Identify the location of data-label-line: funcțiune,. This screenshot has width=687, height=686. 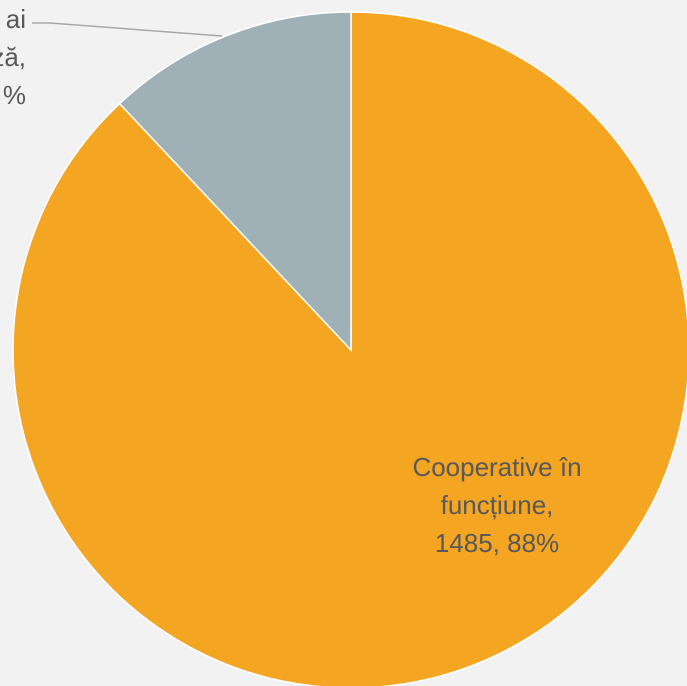
(497, 505).